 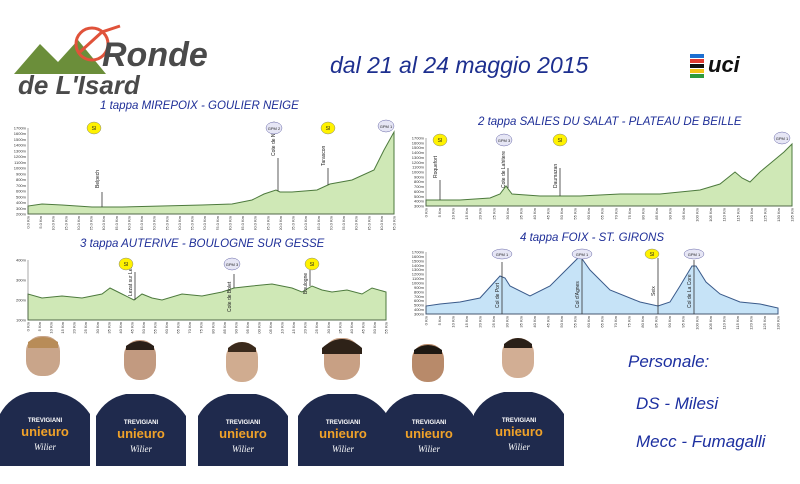 I want to click on stage-1-x-tick: 135.0 Km, so click(x=368, y=222).